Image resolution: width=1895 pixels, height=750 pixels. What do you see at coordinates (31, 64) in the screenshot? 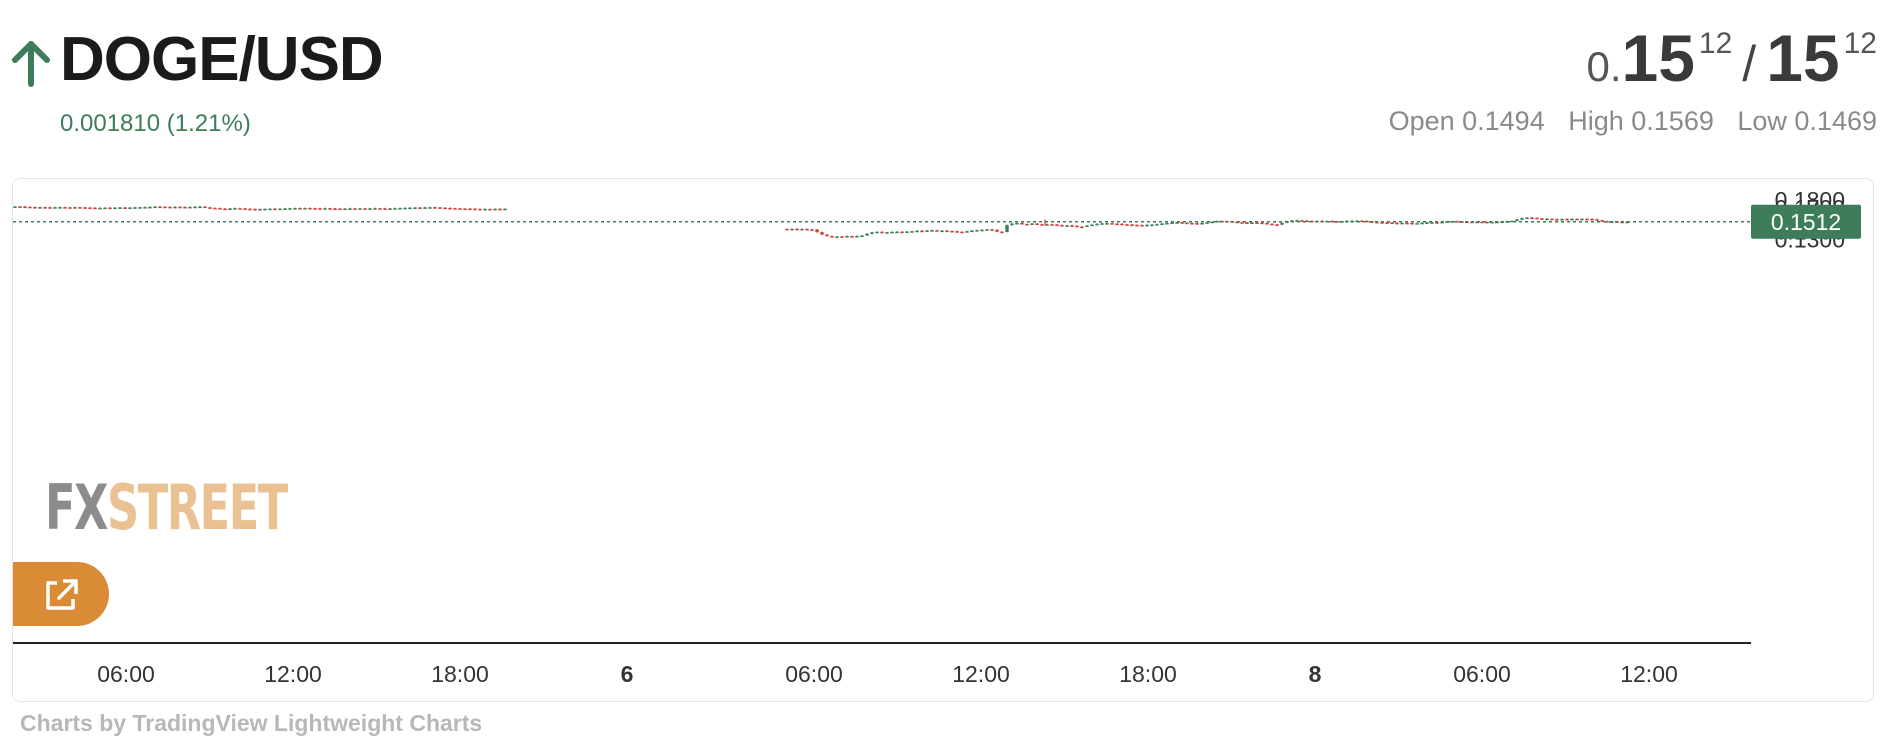
I see `arrow-up-icon` at bounding box center [31, 64].